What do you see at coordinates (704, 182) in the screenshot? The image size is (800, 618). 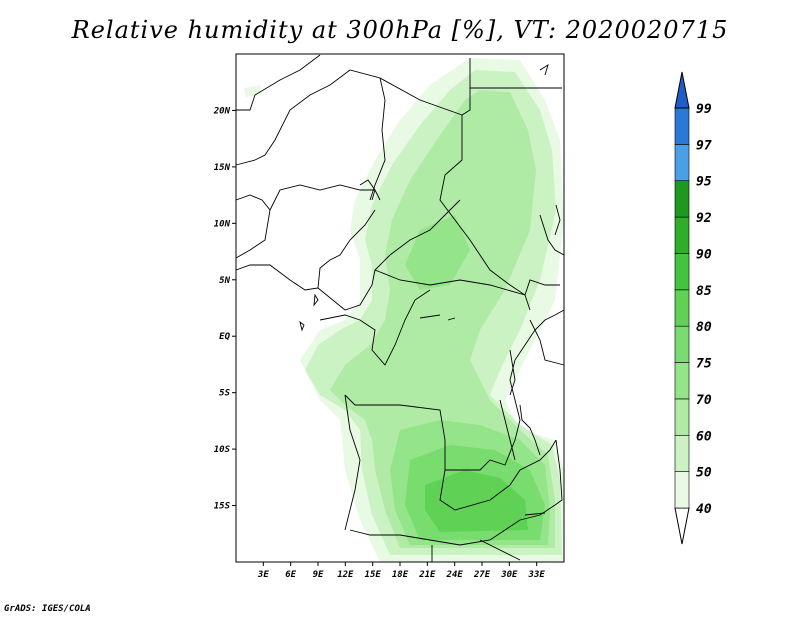 I see `colorbar-label: 95` at bounding box center [704, 182].